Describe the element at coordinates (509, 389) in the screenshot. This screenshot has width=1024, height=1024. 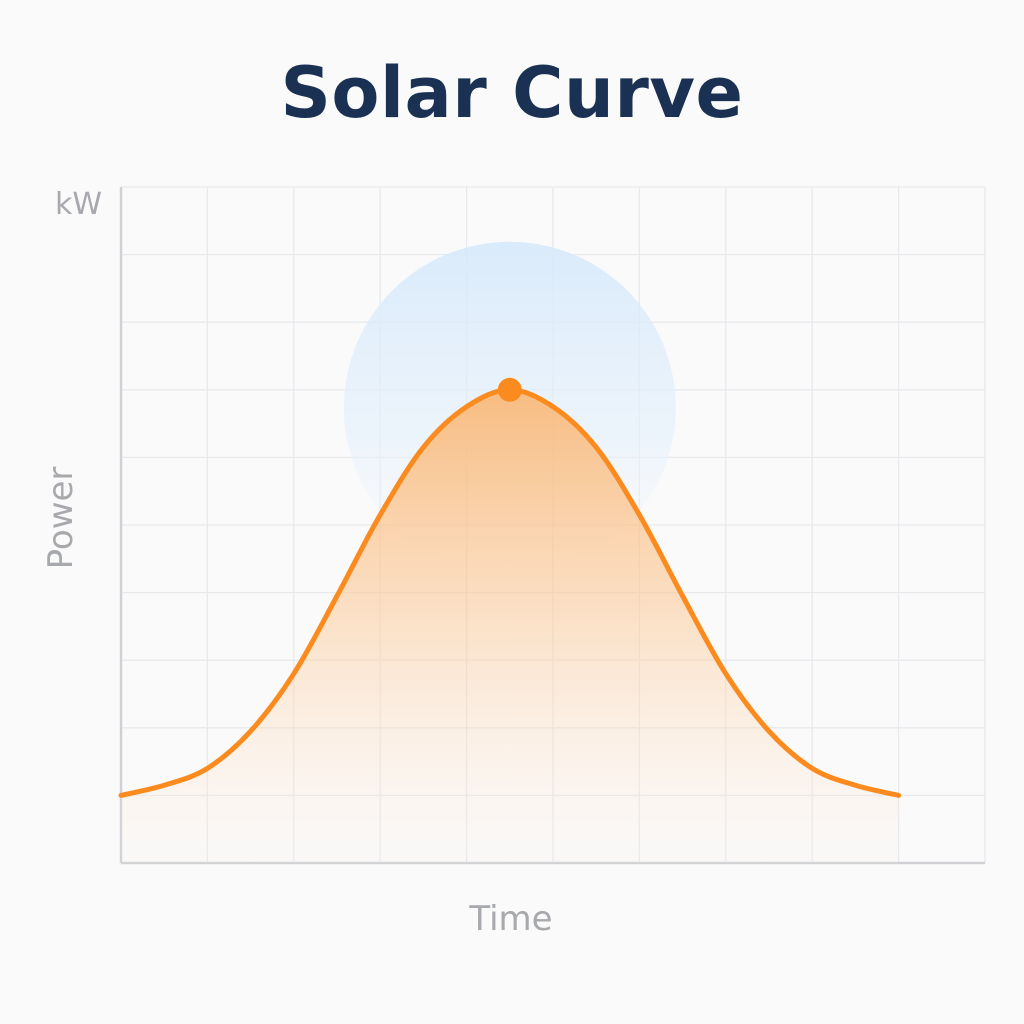
I see `peak-marker` at that location.